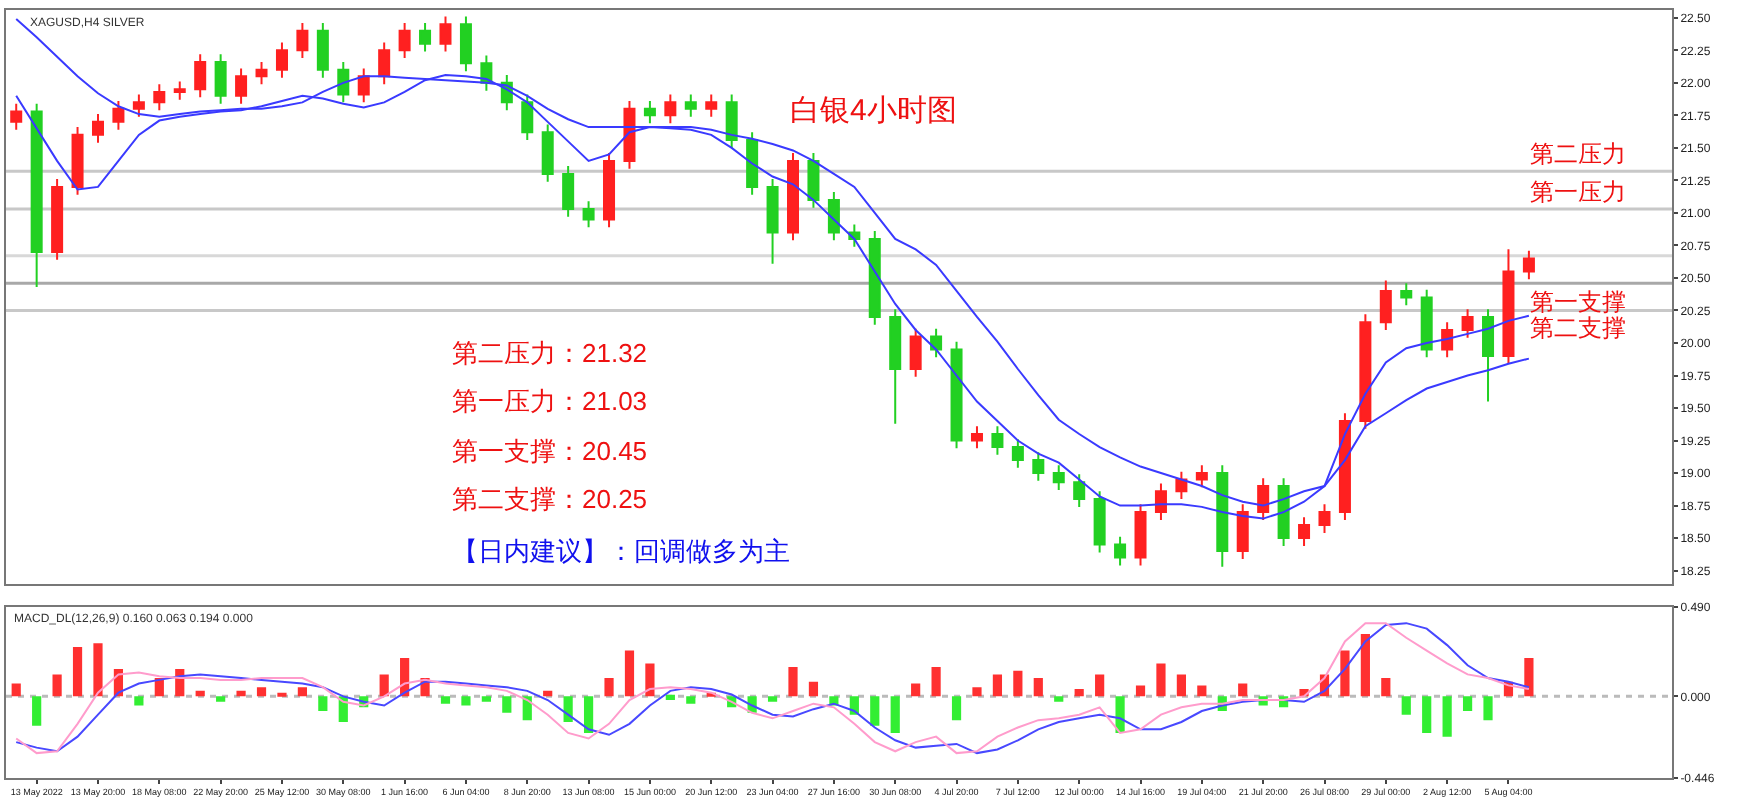  What do you see at coordinates (621, 551) in the screenshot?
I see `annotation: 【日内建议】：回调做多为主` at bounding box center [621, 551].